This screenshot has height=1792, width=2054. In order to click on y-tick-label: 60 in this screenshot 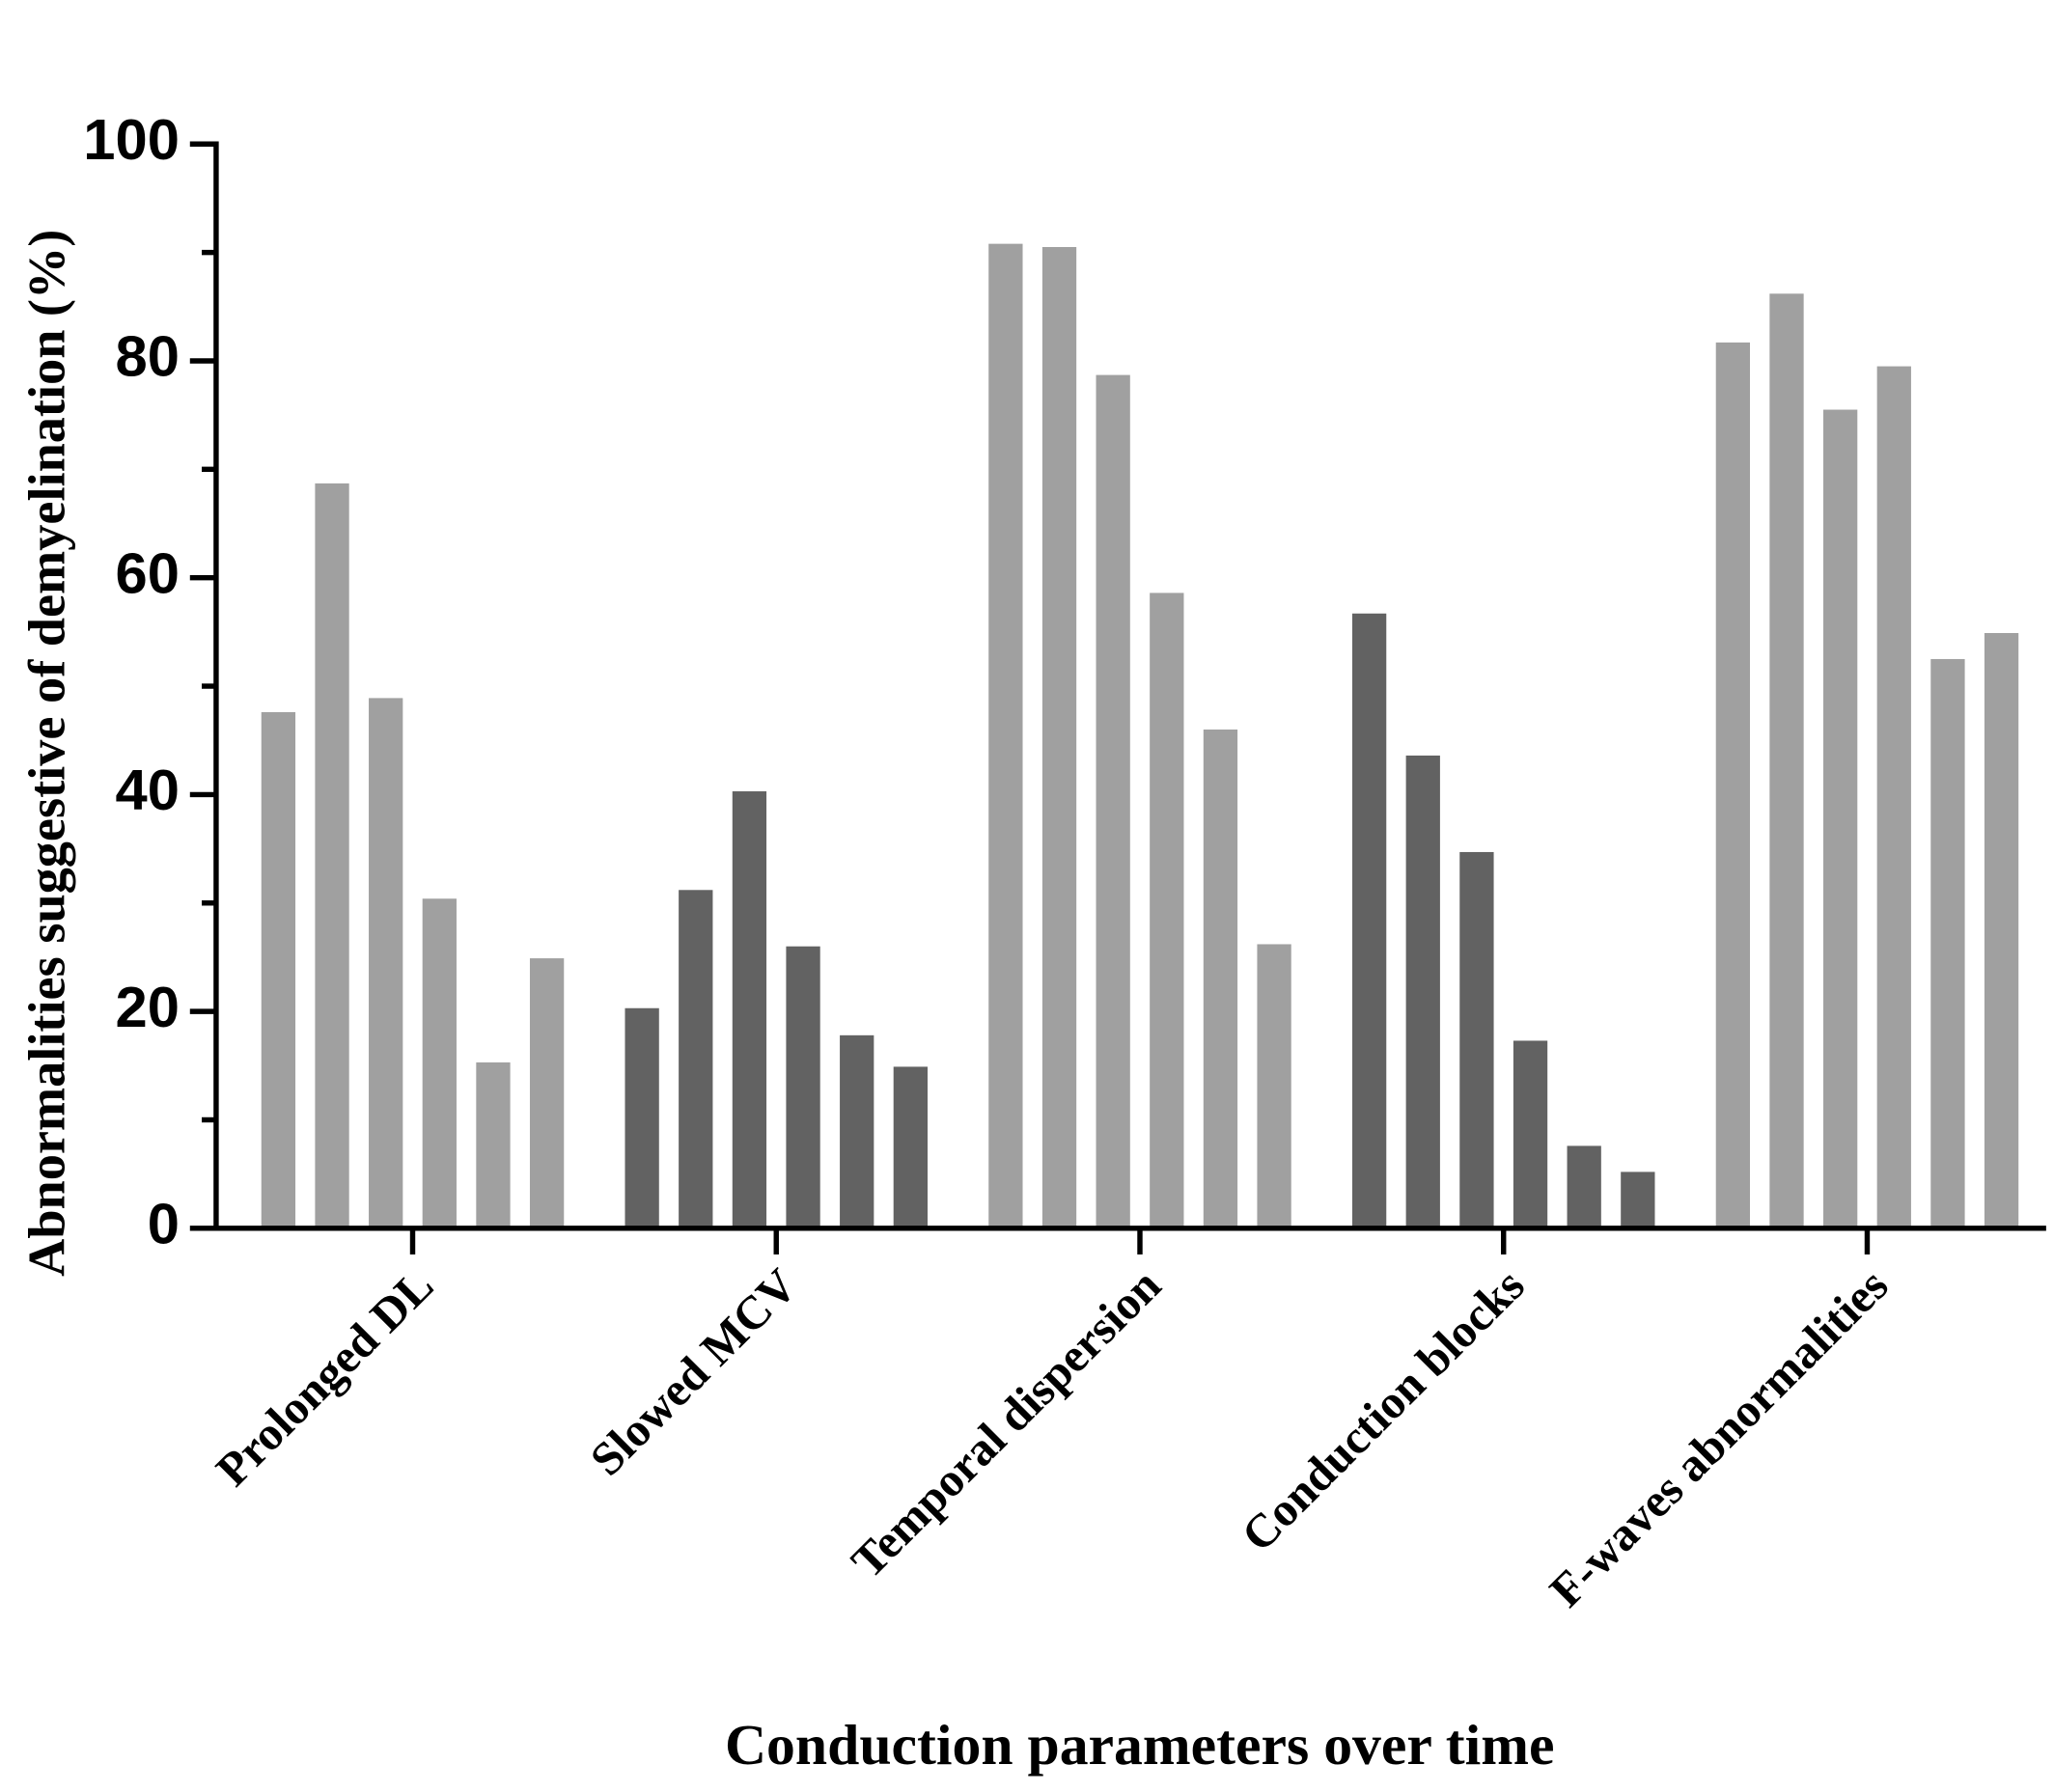, I will do `click(148, 572)`.